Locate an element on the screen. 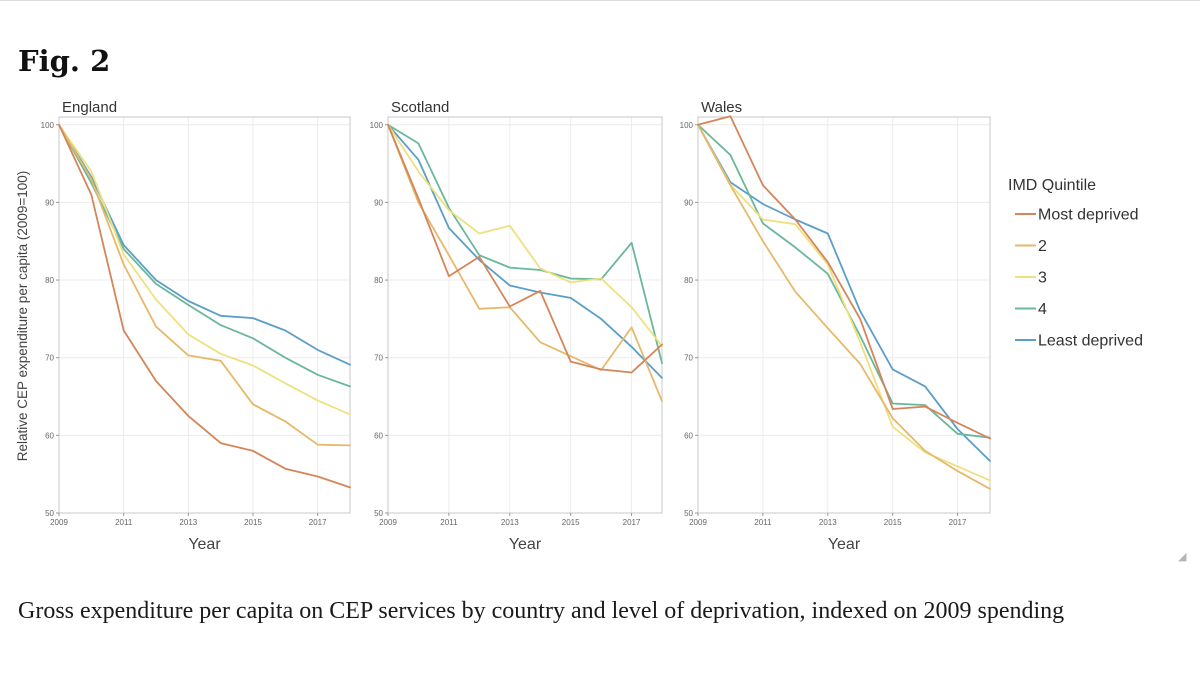 The height and width of the screenshot is (700, 1200). resize-grip-icon: ◢ is located at coordinates (1182, 556).